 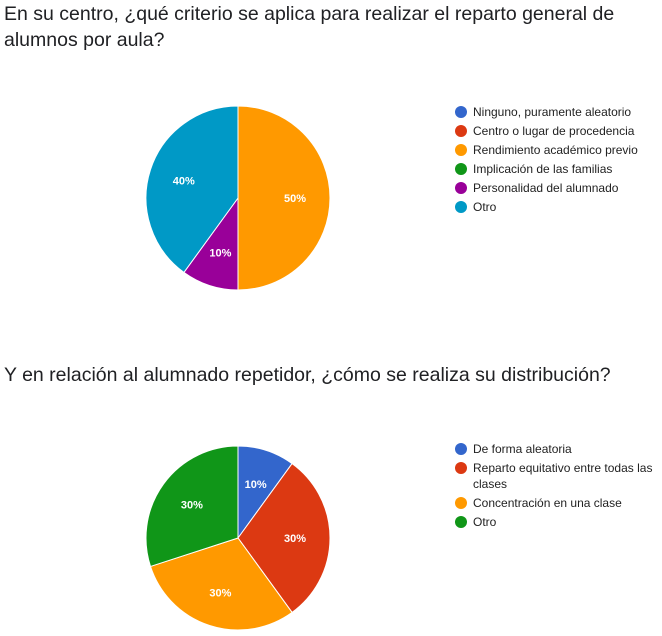 I want to click on legend-item: Centro o lugar de procedencia, so click(x=557, y=131).